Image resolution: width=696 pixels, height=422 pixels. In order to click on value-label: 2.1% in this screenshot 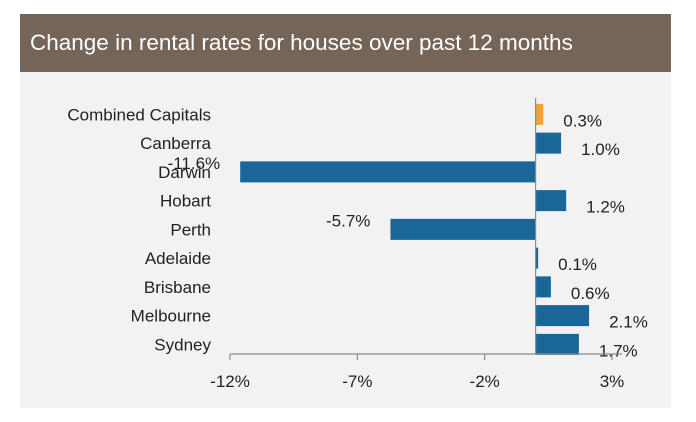, I will do `click(628, 322)`.